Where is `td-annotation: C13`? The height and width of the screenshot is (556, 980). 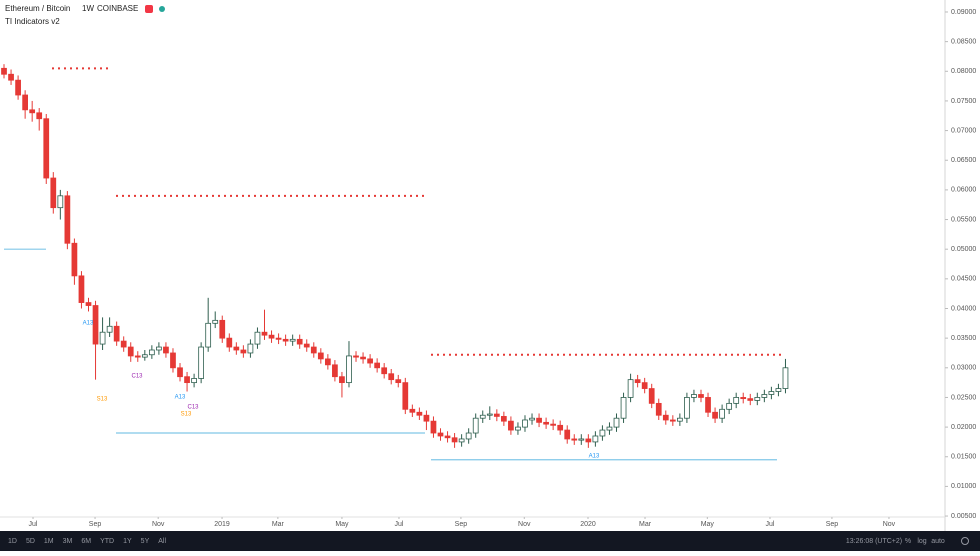
td-annotation: C13 is located at coordinates (137, 377).